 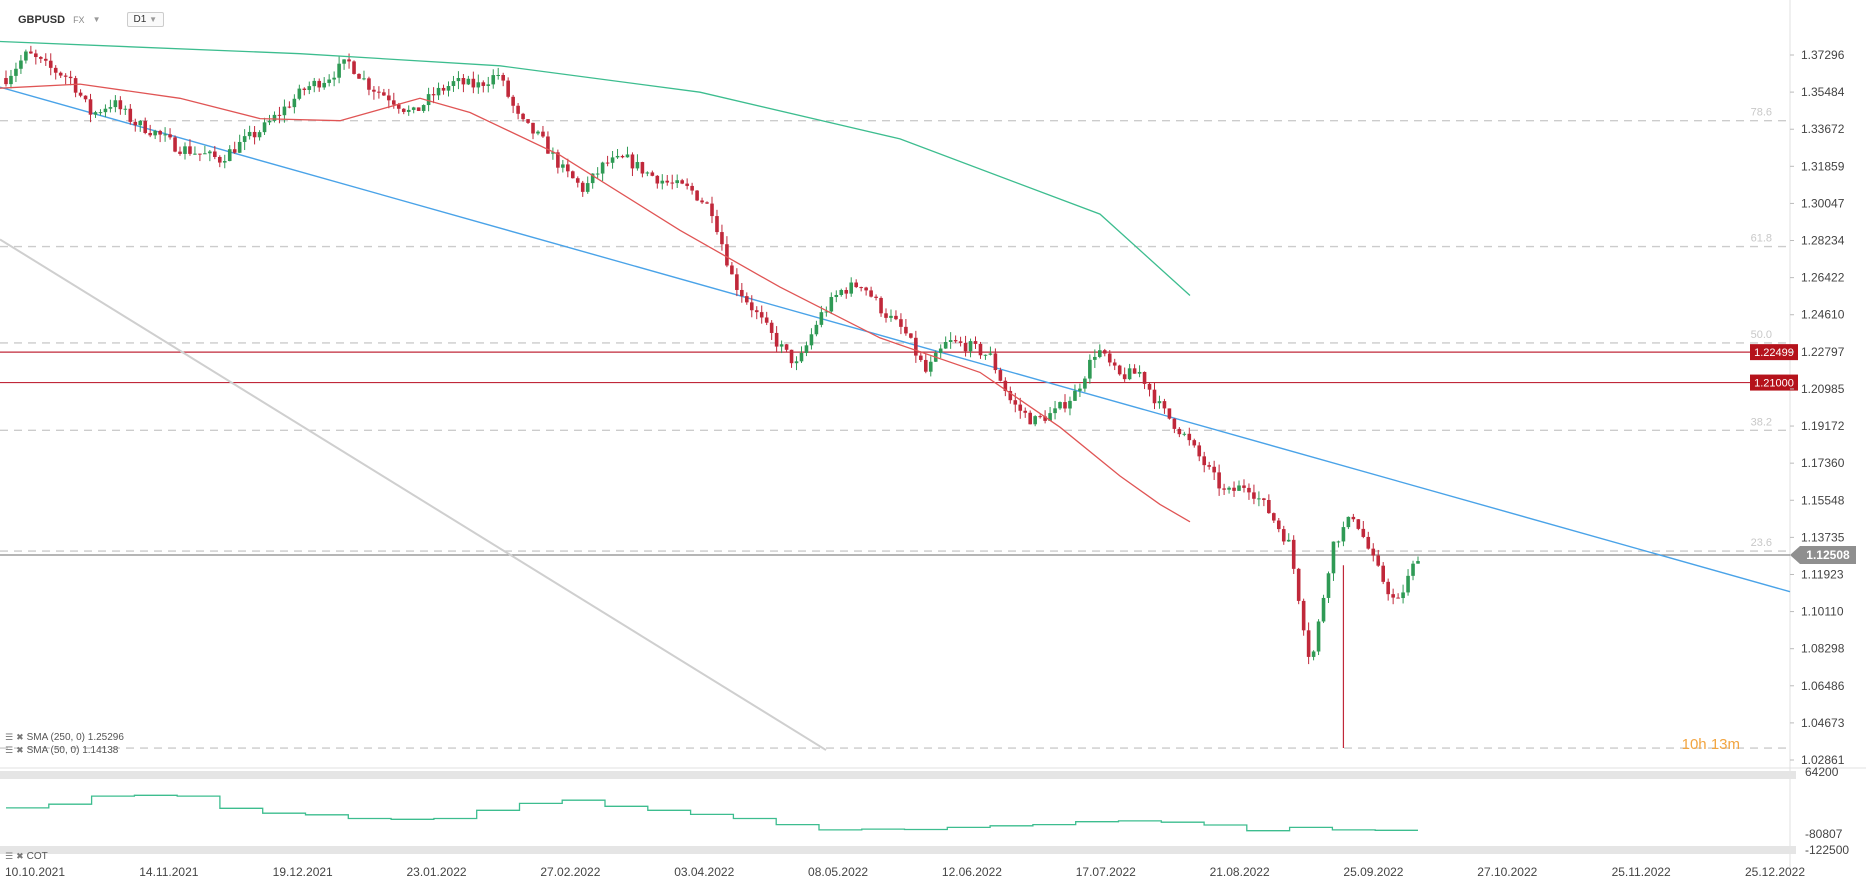 What do you see at coordinates (26, 856) in the screenshot?
I see `legend-cot: ☰ ✖ COT` at bounding box center [26, 856].